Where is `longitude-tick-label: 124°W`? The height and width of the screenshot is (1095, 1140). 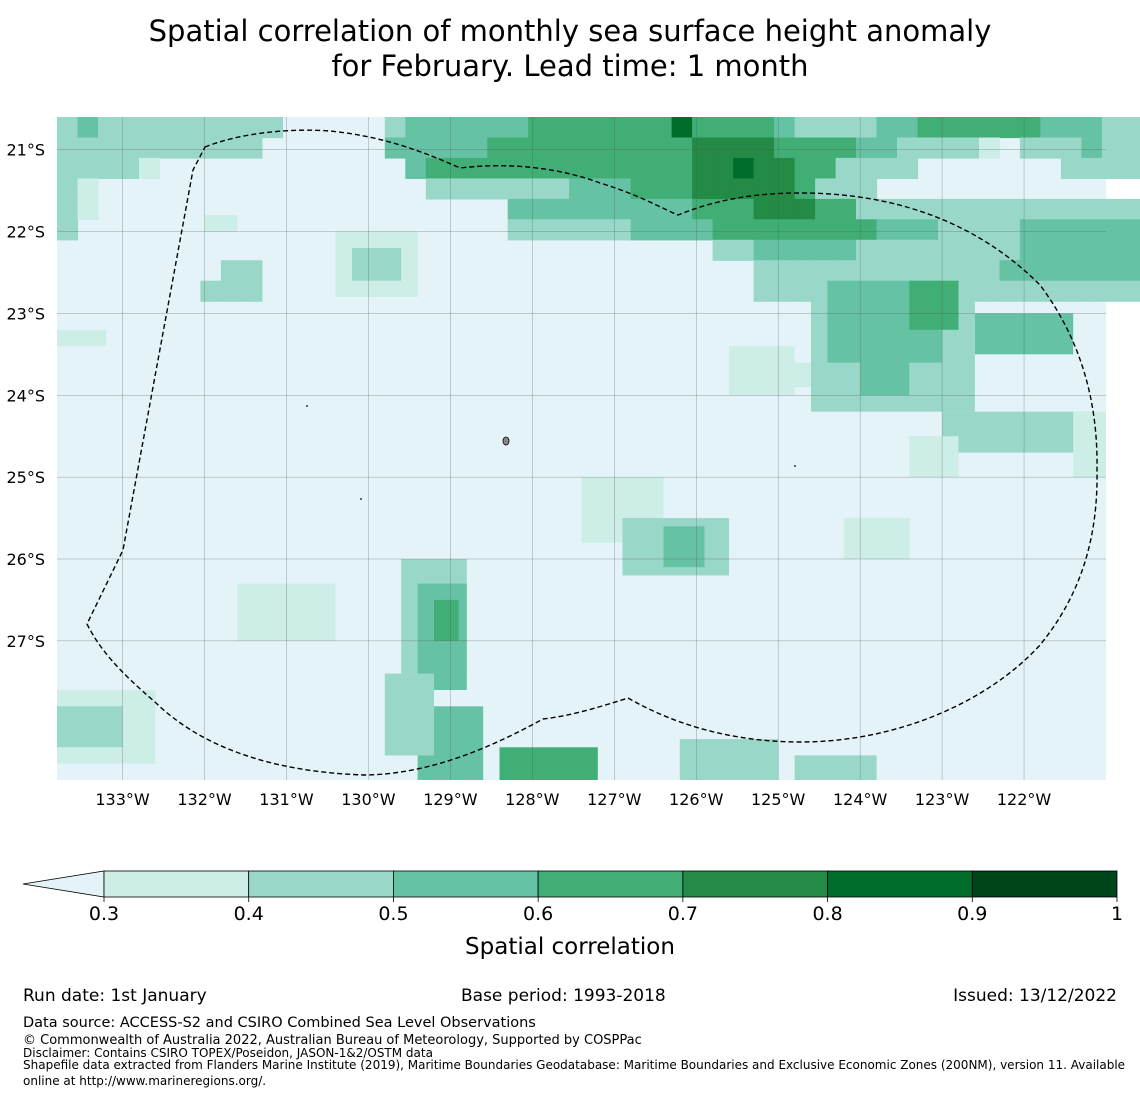
longitude-tick-label: 124°W is located at coordinates (860, 799).